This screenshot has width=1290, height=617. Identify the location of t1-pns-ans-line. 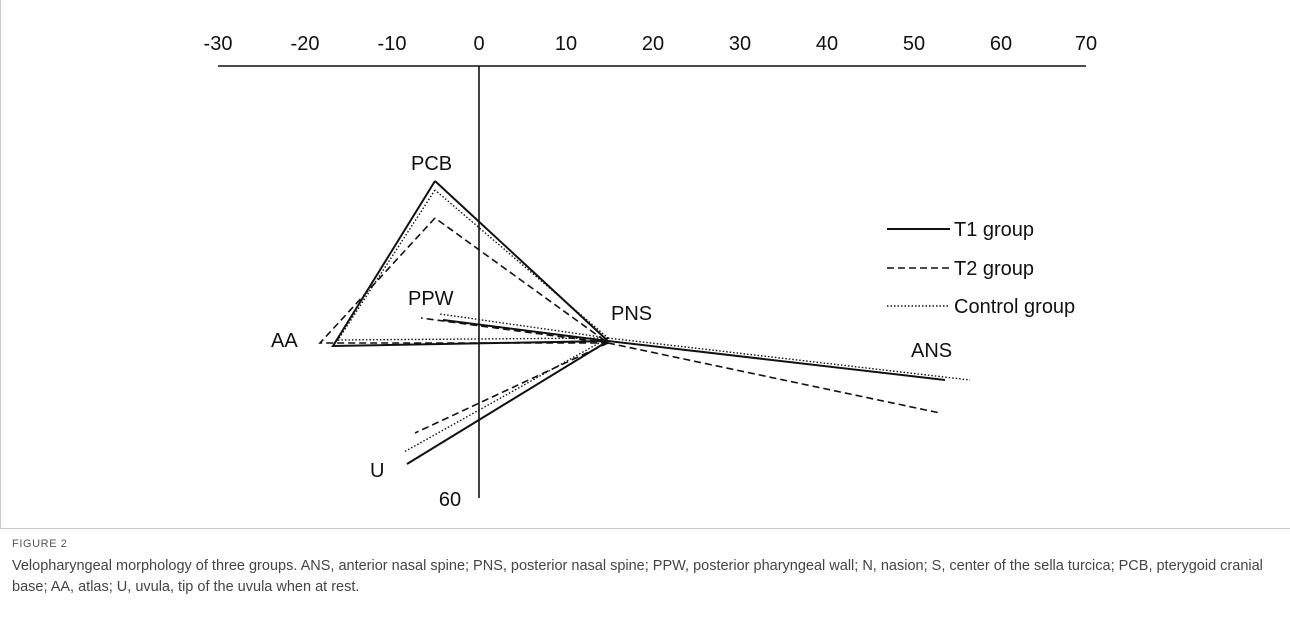
(776, 360).